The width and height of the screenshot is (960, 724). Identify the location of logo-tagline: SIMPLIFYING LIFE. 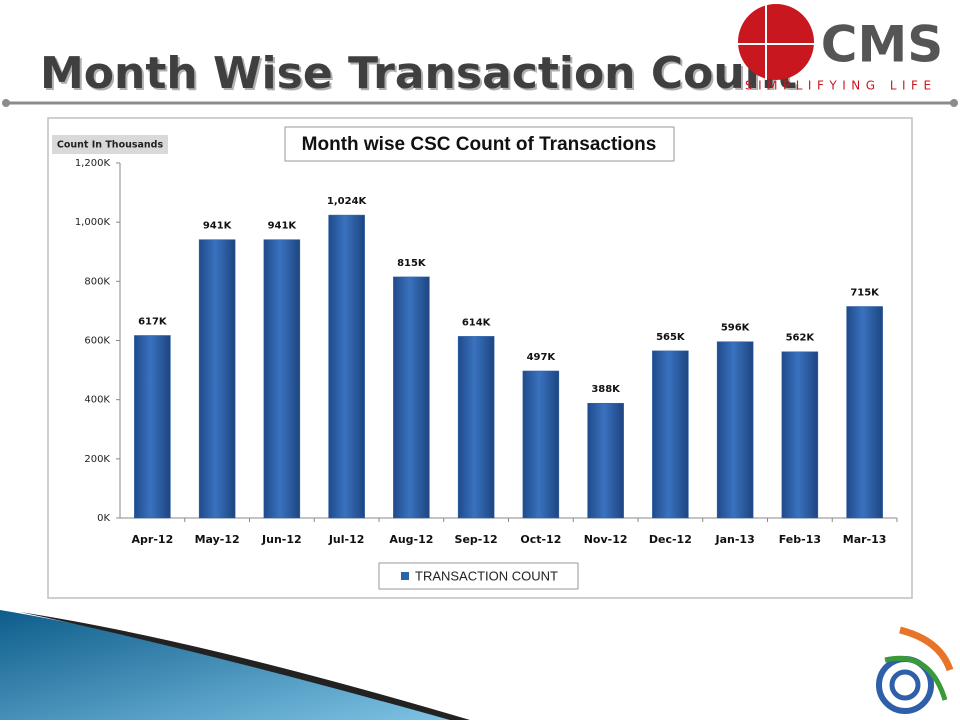
(841, 86).